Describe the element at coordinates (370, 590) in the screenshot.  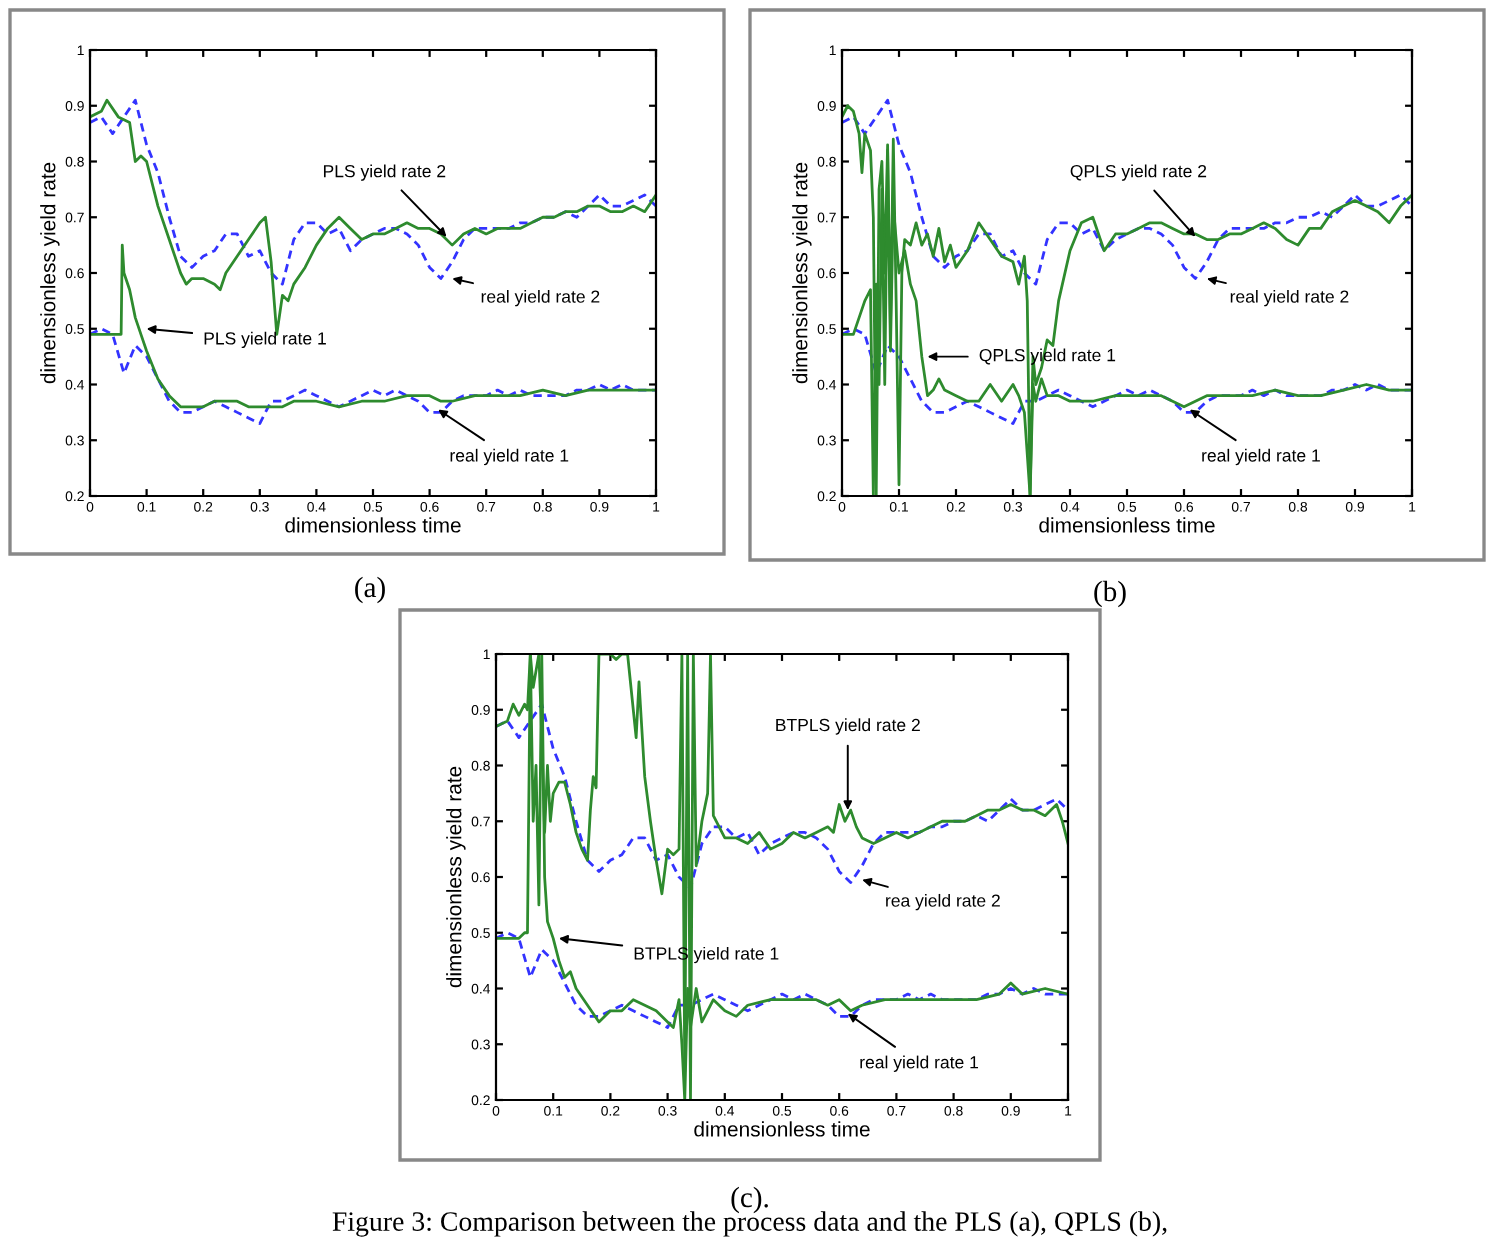
I see `text: (a)` at that location.